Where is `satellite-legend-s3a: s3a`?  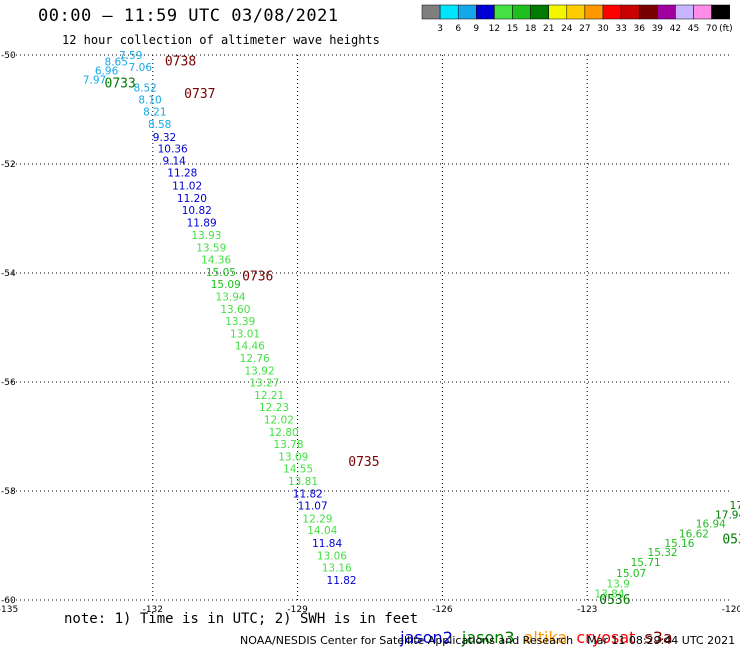
satellite-legend-s3a: s3a is located at coordinates (658, 637).